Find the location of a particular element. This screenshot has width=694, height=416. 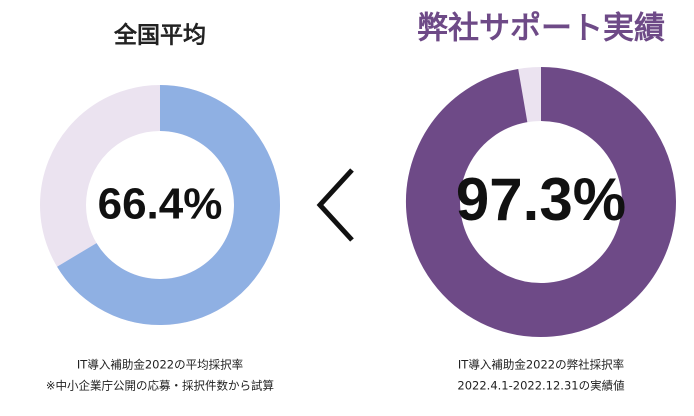

note: IT導入補助金2022の平均採択率 is located at coordinates (160, 365).